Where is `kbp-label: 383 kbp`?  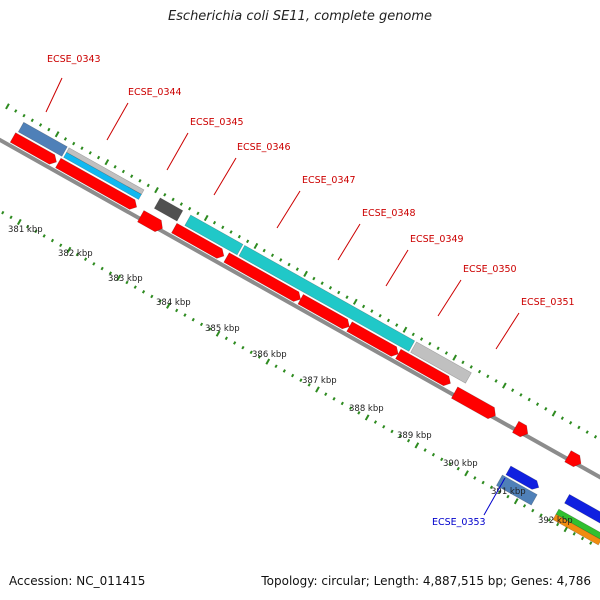 kbp-label: 383 kbp is located at coordinates (125, 279).